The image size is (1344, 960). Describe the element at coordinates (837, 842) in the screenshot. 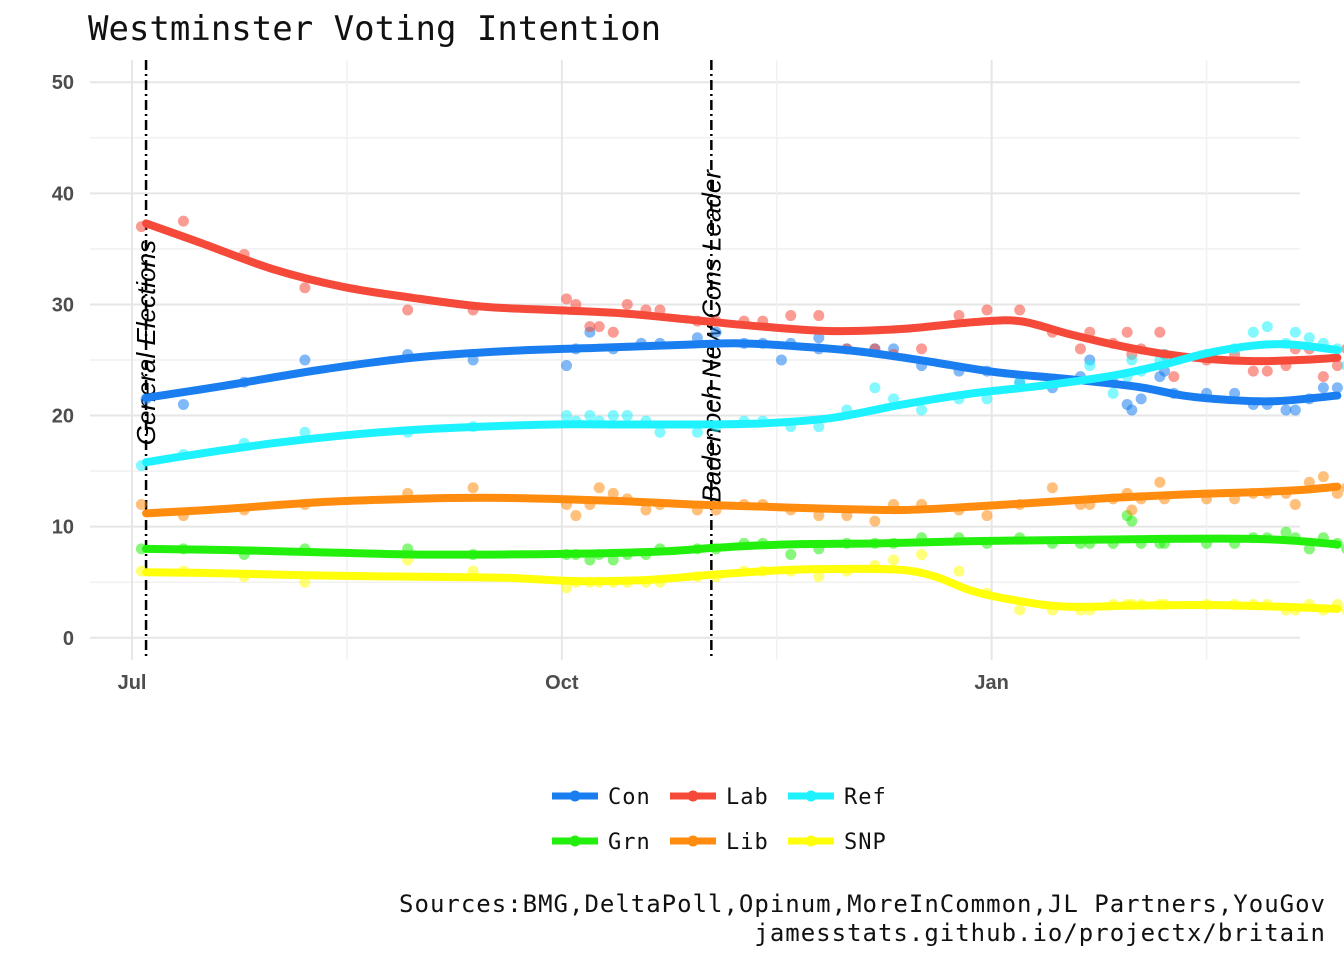

I see `legend-item-snp: SNP` at that location.